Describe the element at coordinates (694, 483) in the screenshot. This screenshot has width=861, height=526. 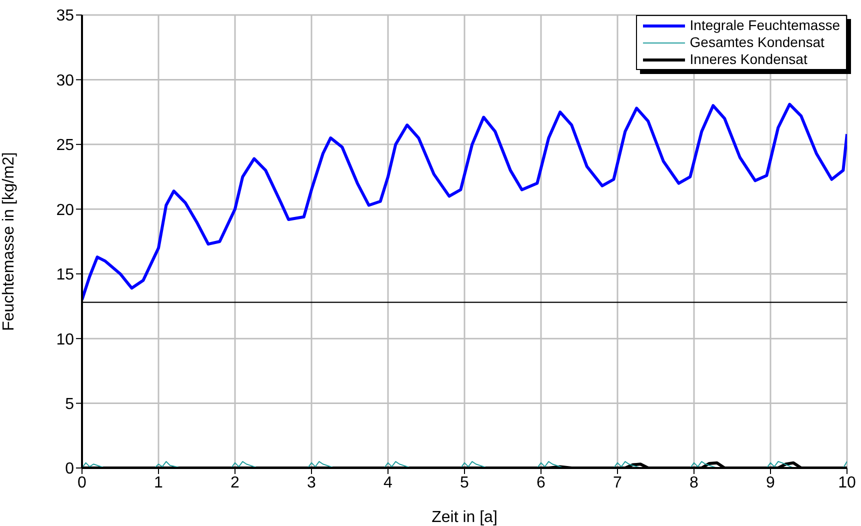
I see `x-tick-label: 8` at that location.